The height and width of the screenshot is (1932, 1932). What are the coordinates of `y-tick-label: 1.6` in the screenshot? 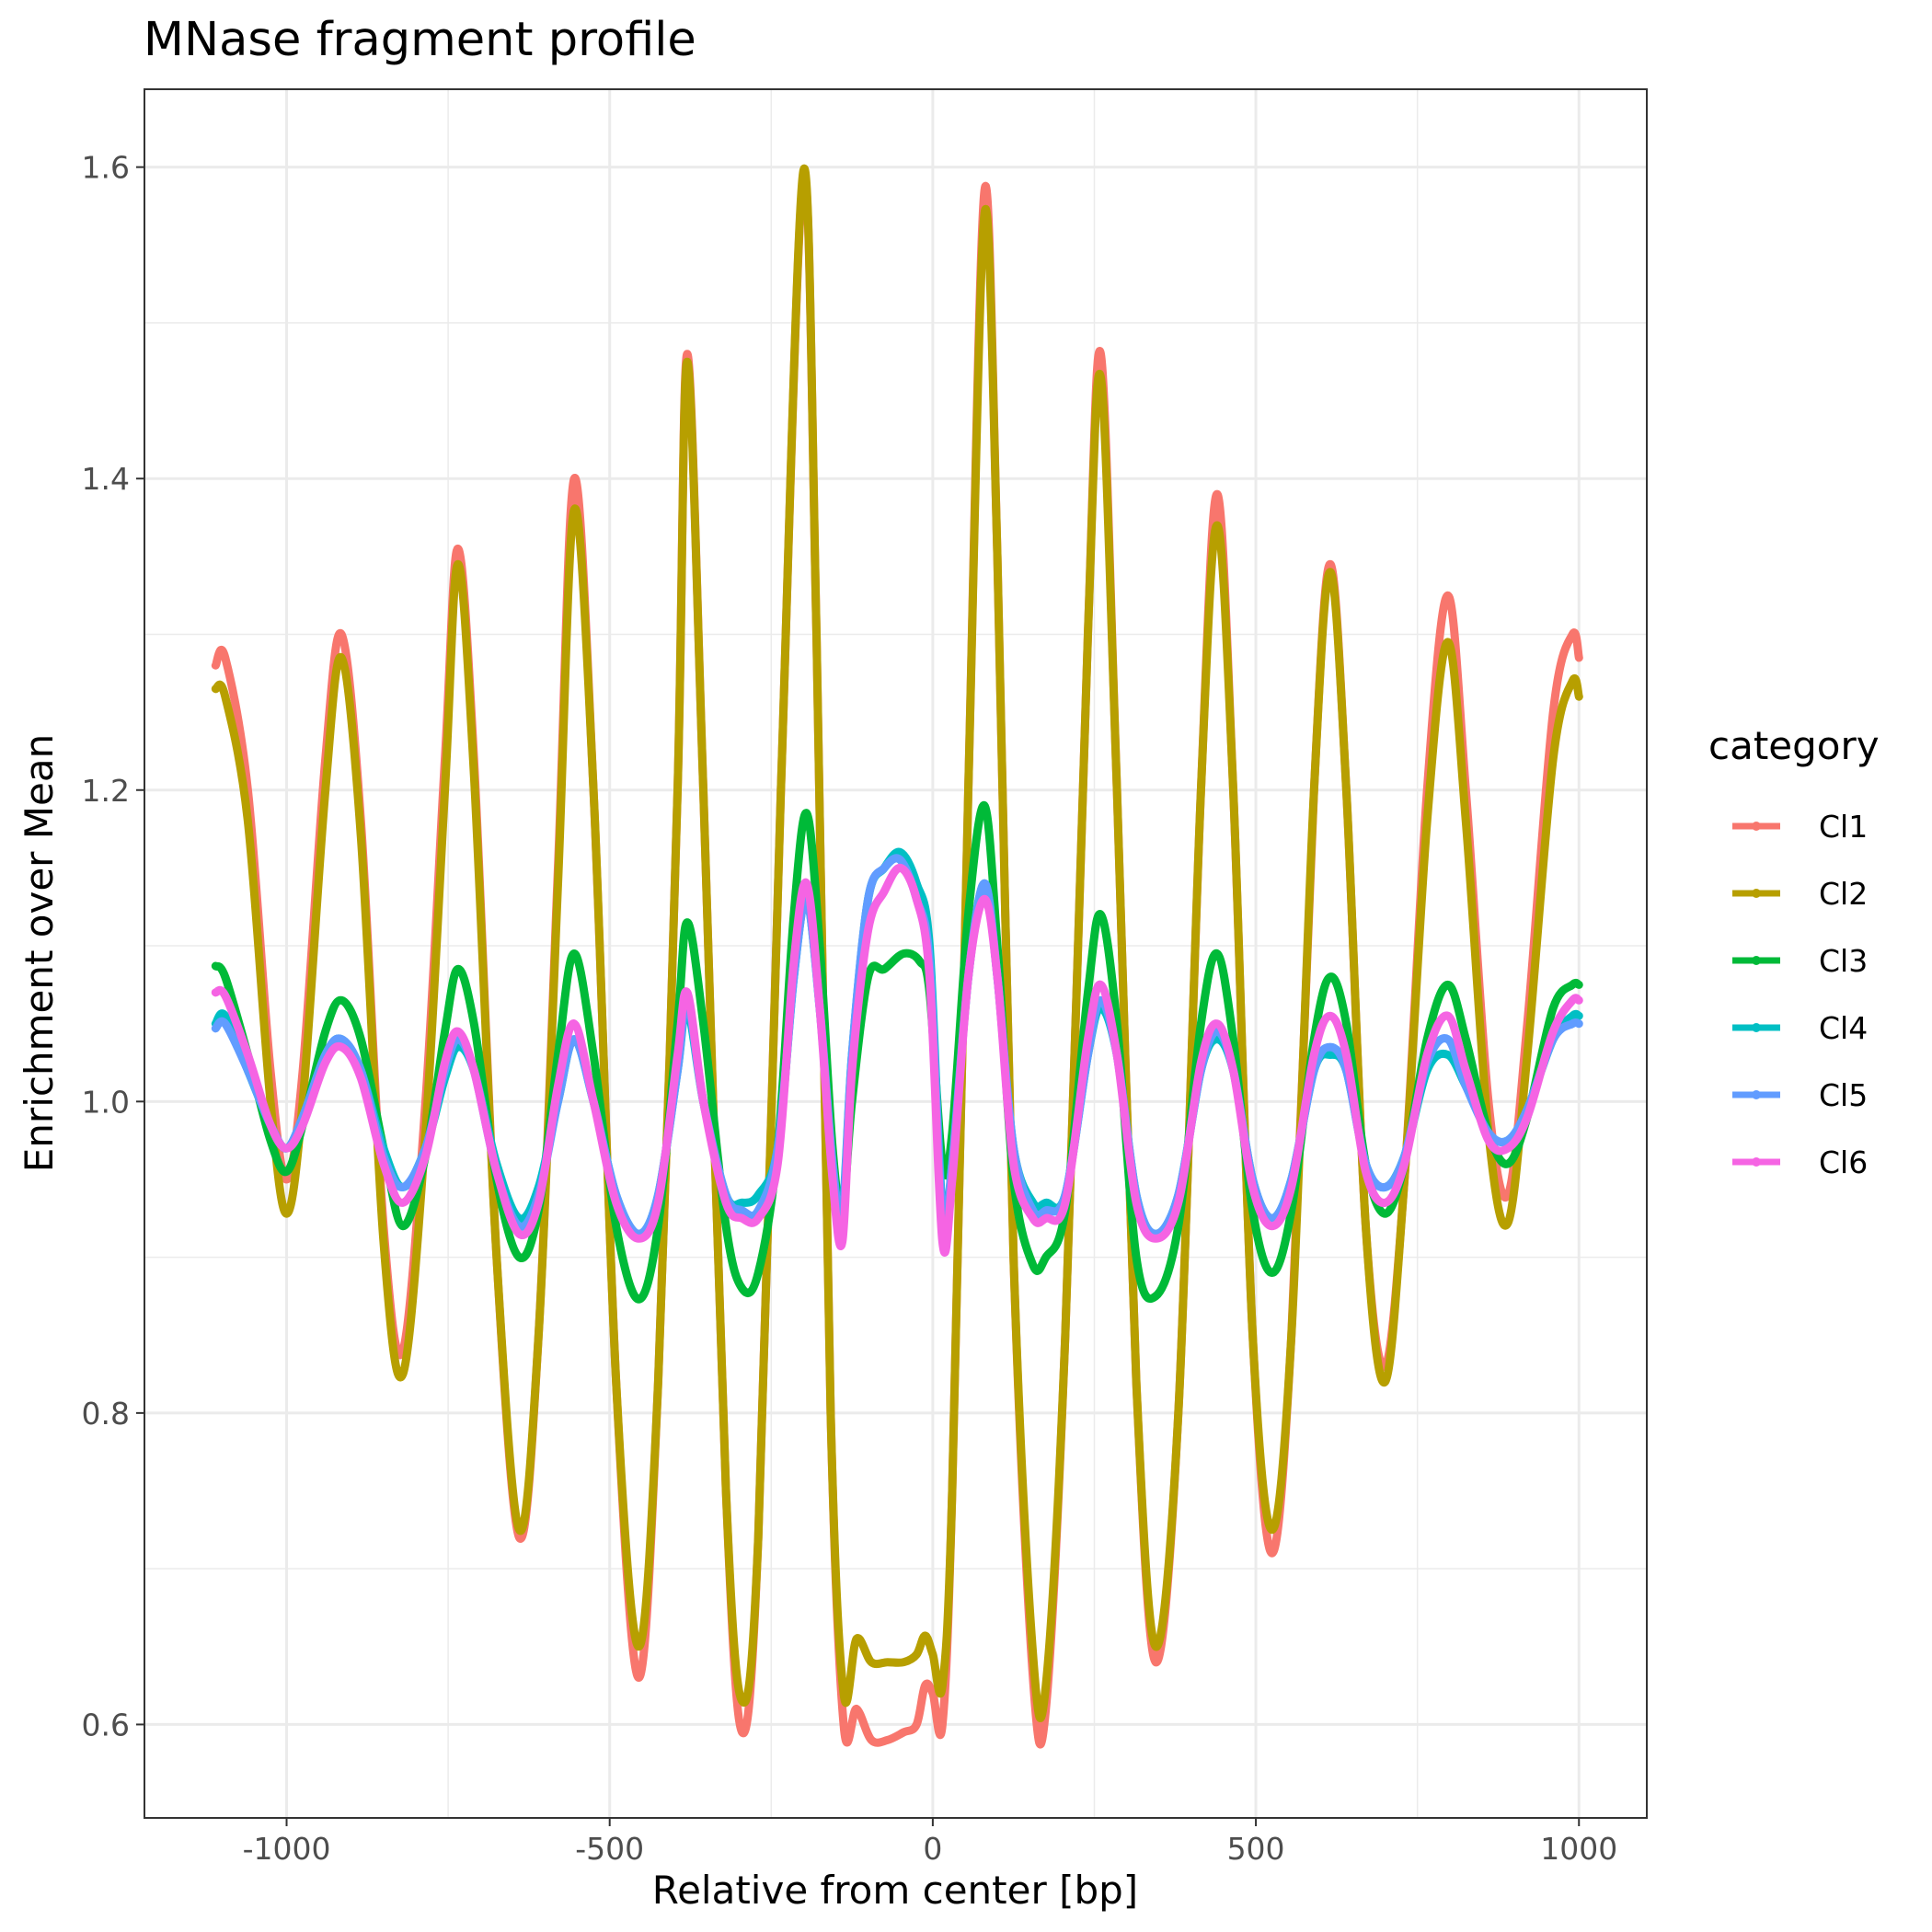 It's located at (106, 168).